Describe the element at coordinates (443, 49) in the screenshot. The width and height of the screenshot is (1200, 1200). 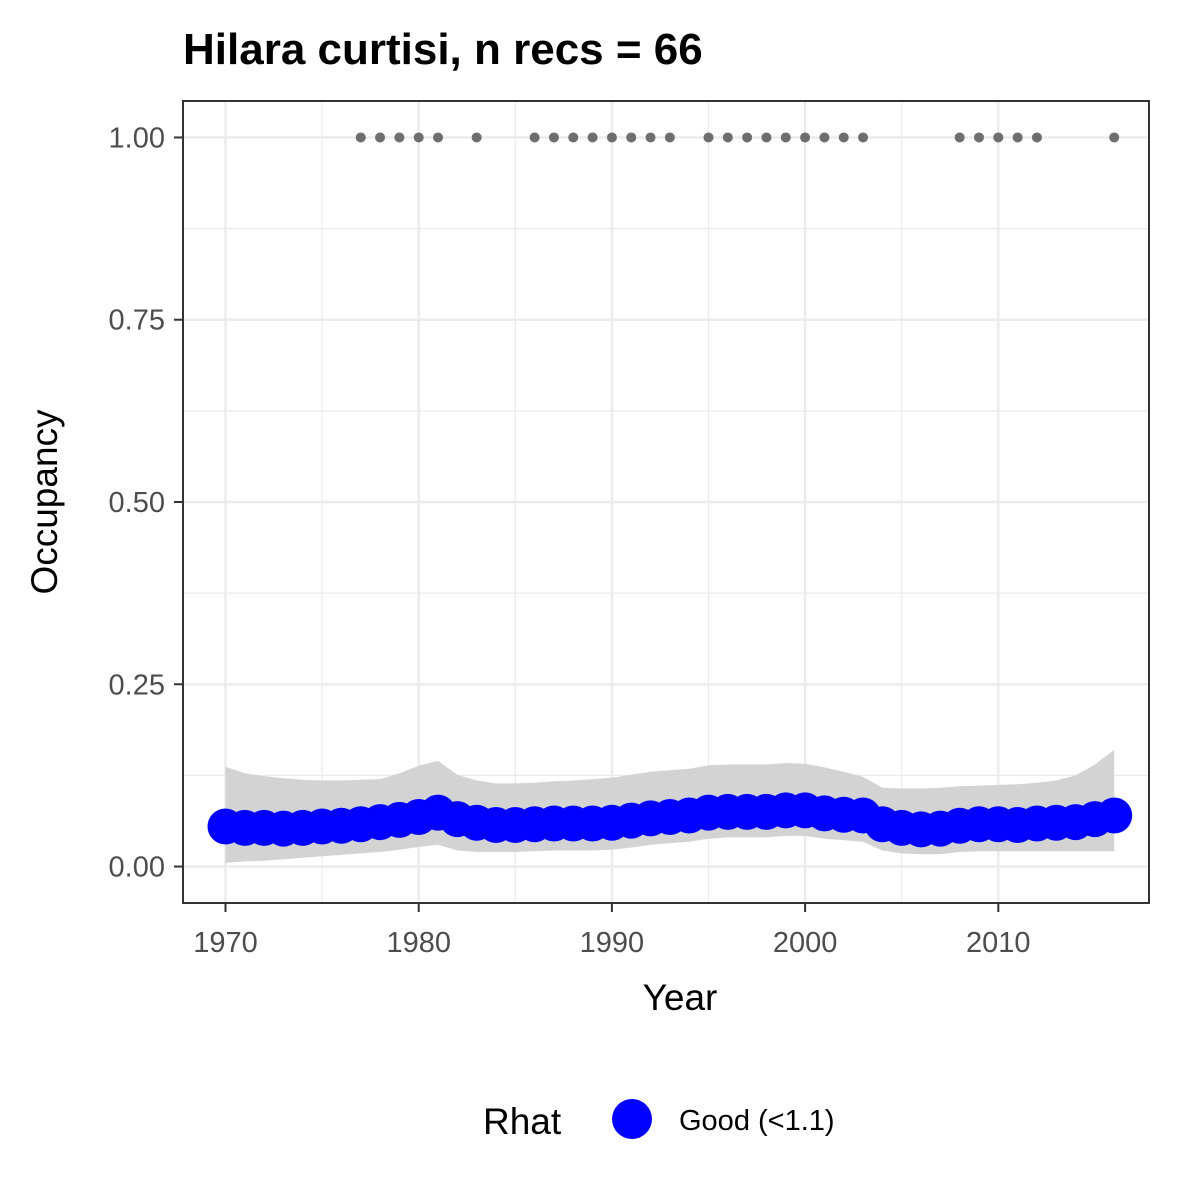
I see `chart-title: Hilara curtisi, n recs = 66` at that location.